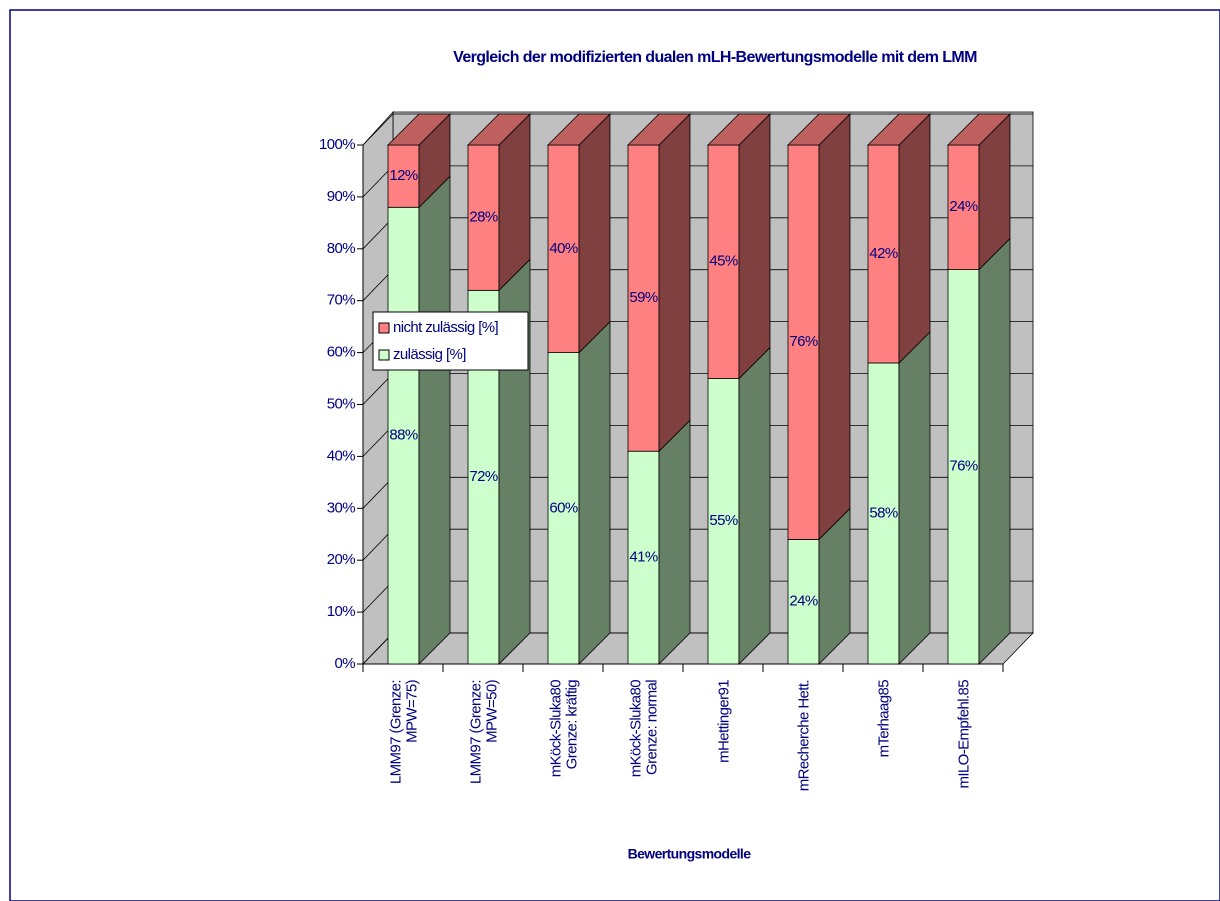 This screenshot has height=901, width=1220. I want to click on y-tick-label: 60%, so click(341, 352).